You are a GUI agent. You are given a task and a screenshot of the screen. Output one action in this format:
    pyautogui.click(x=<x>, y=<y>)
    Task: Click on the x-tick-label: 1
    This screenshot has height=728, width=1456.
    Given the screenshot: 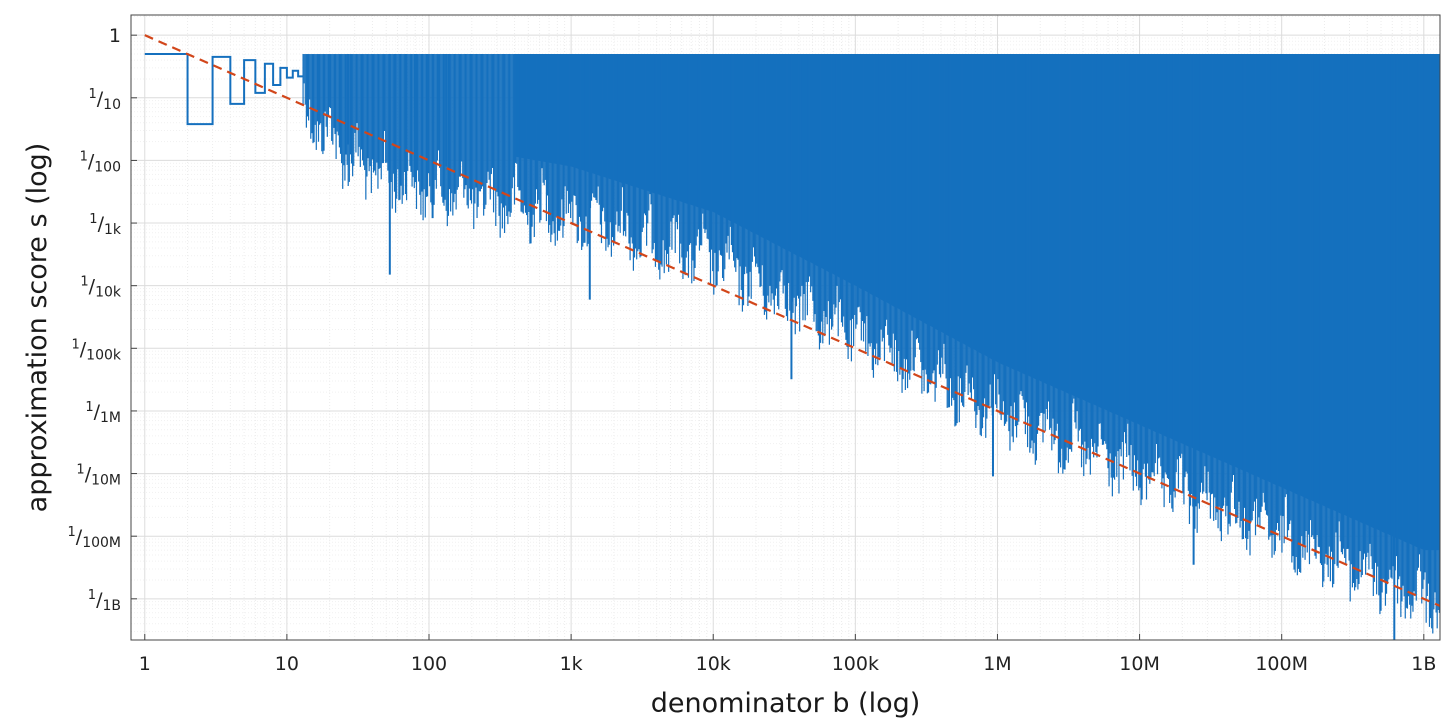 What is the action you would take?
    pyautogui.click(x=145, y=664)
    